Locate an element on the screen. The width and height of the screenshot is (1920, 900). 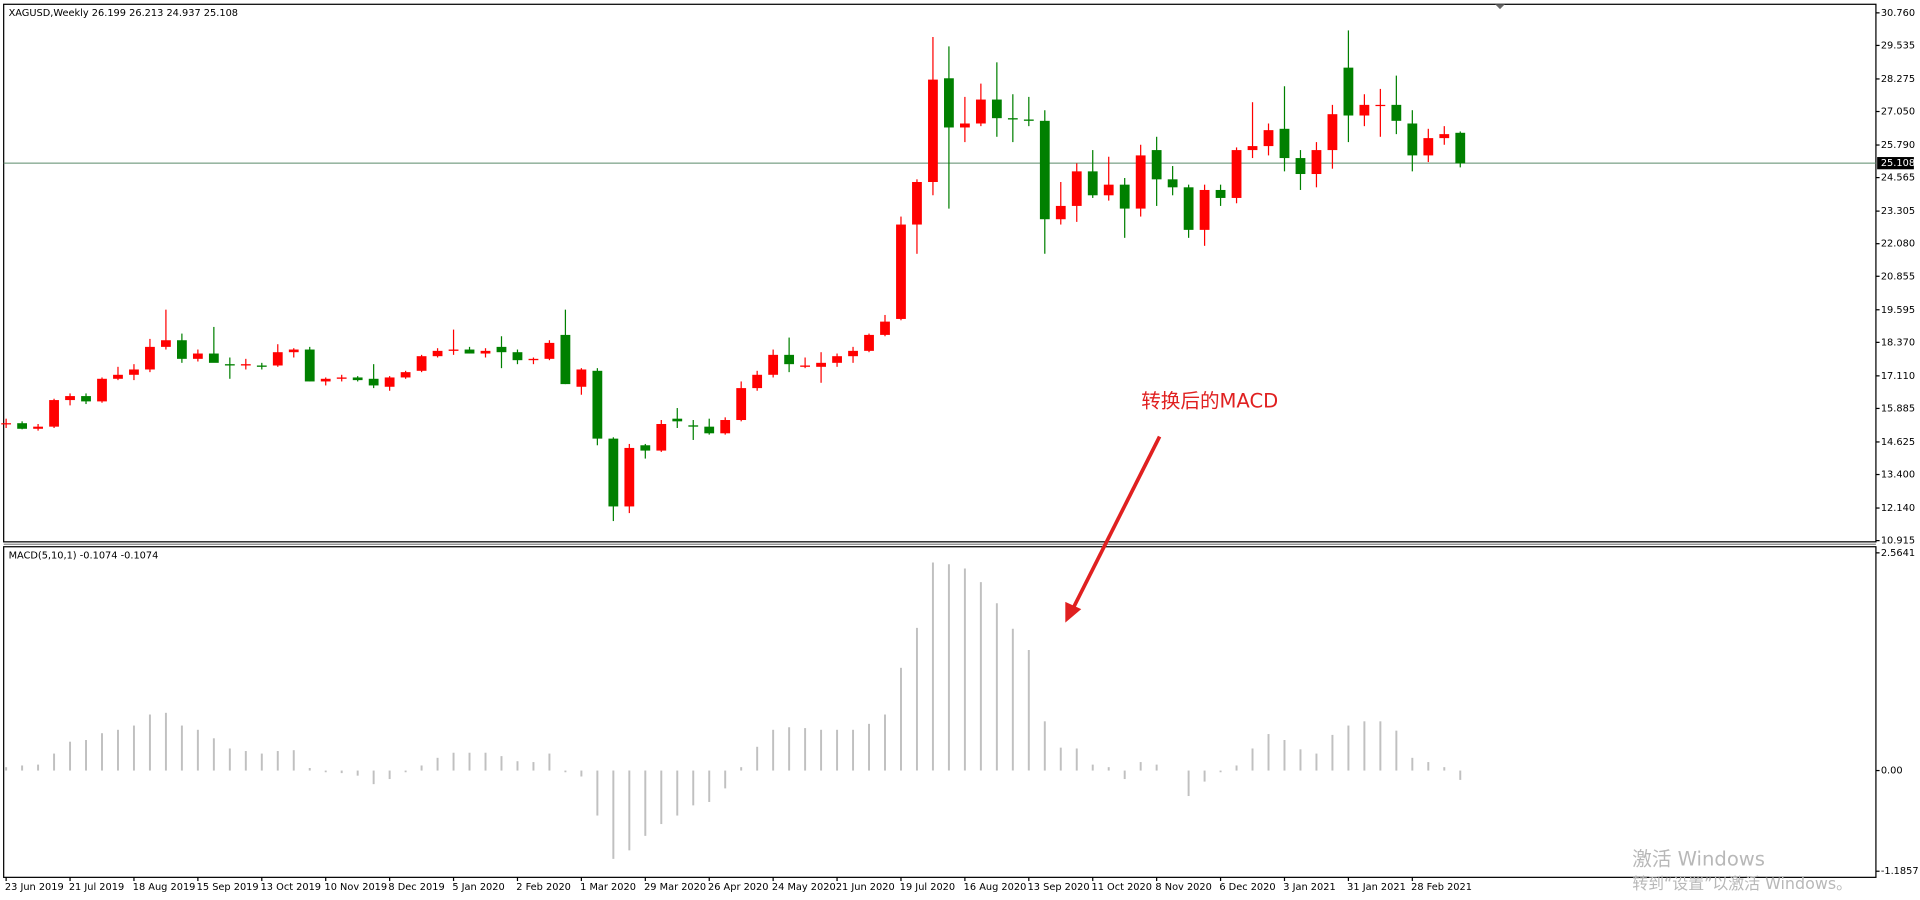
y-tick-label: 25.790 is located at coordinates (1898, 145).